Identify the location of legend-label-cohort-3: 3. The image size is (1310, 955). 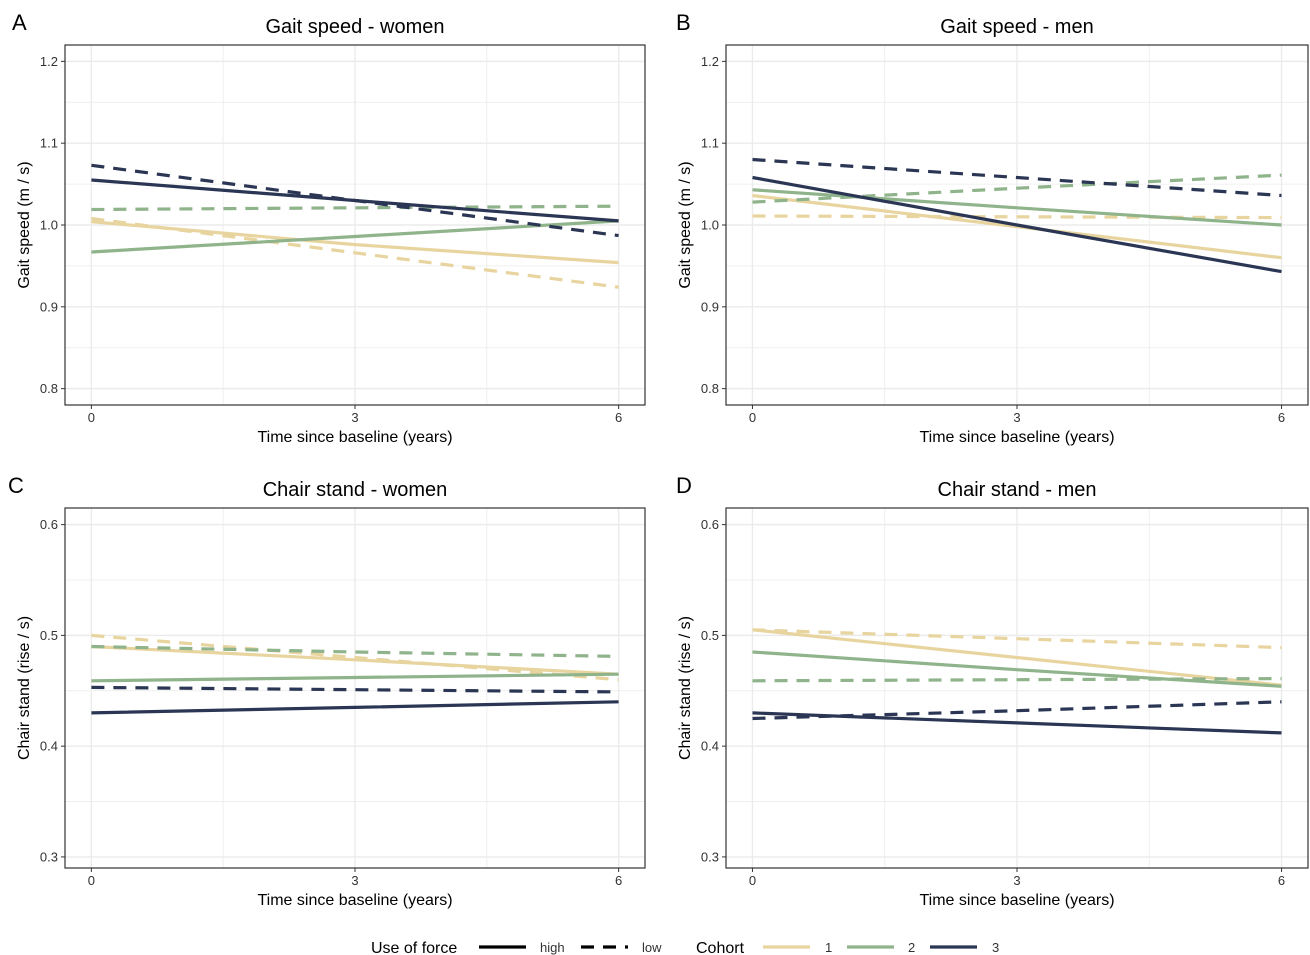
(995, 947).